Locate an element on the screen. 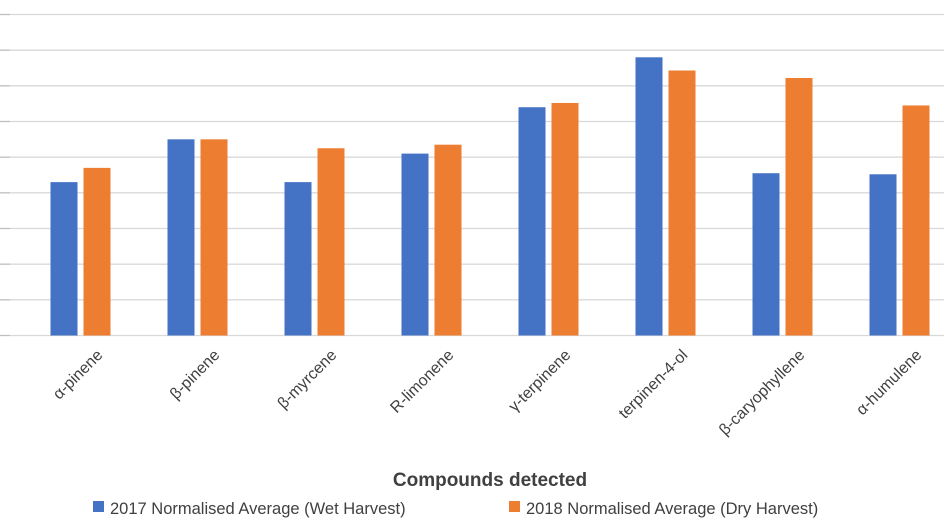 The width and height of the screenshot is (944, 531). category-label: β-myrcene is located at coordinates (308, 380).